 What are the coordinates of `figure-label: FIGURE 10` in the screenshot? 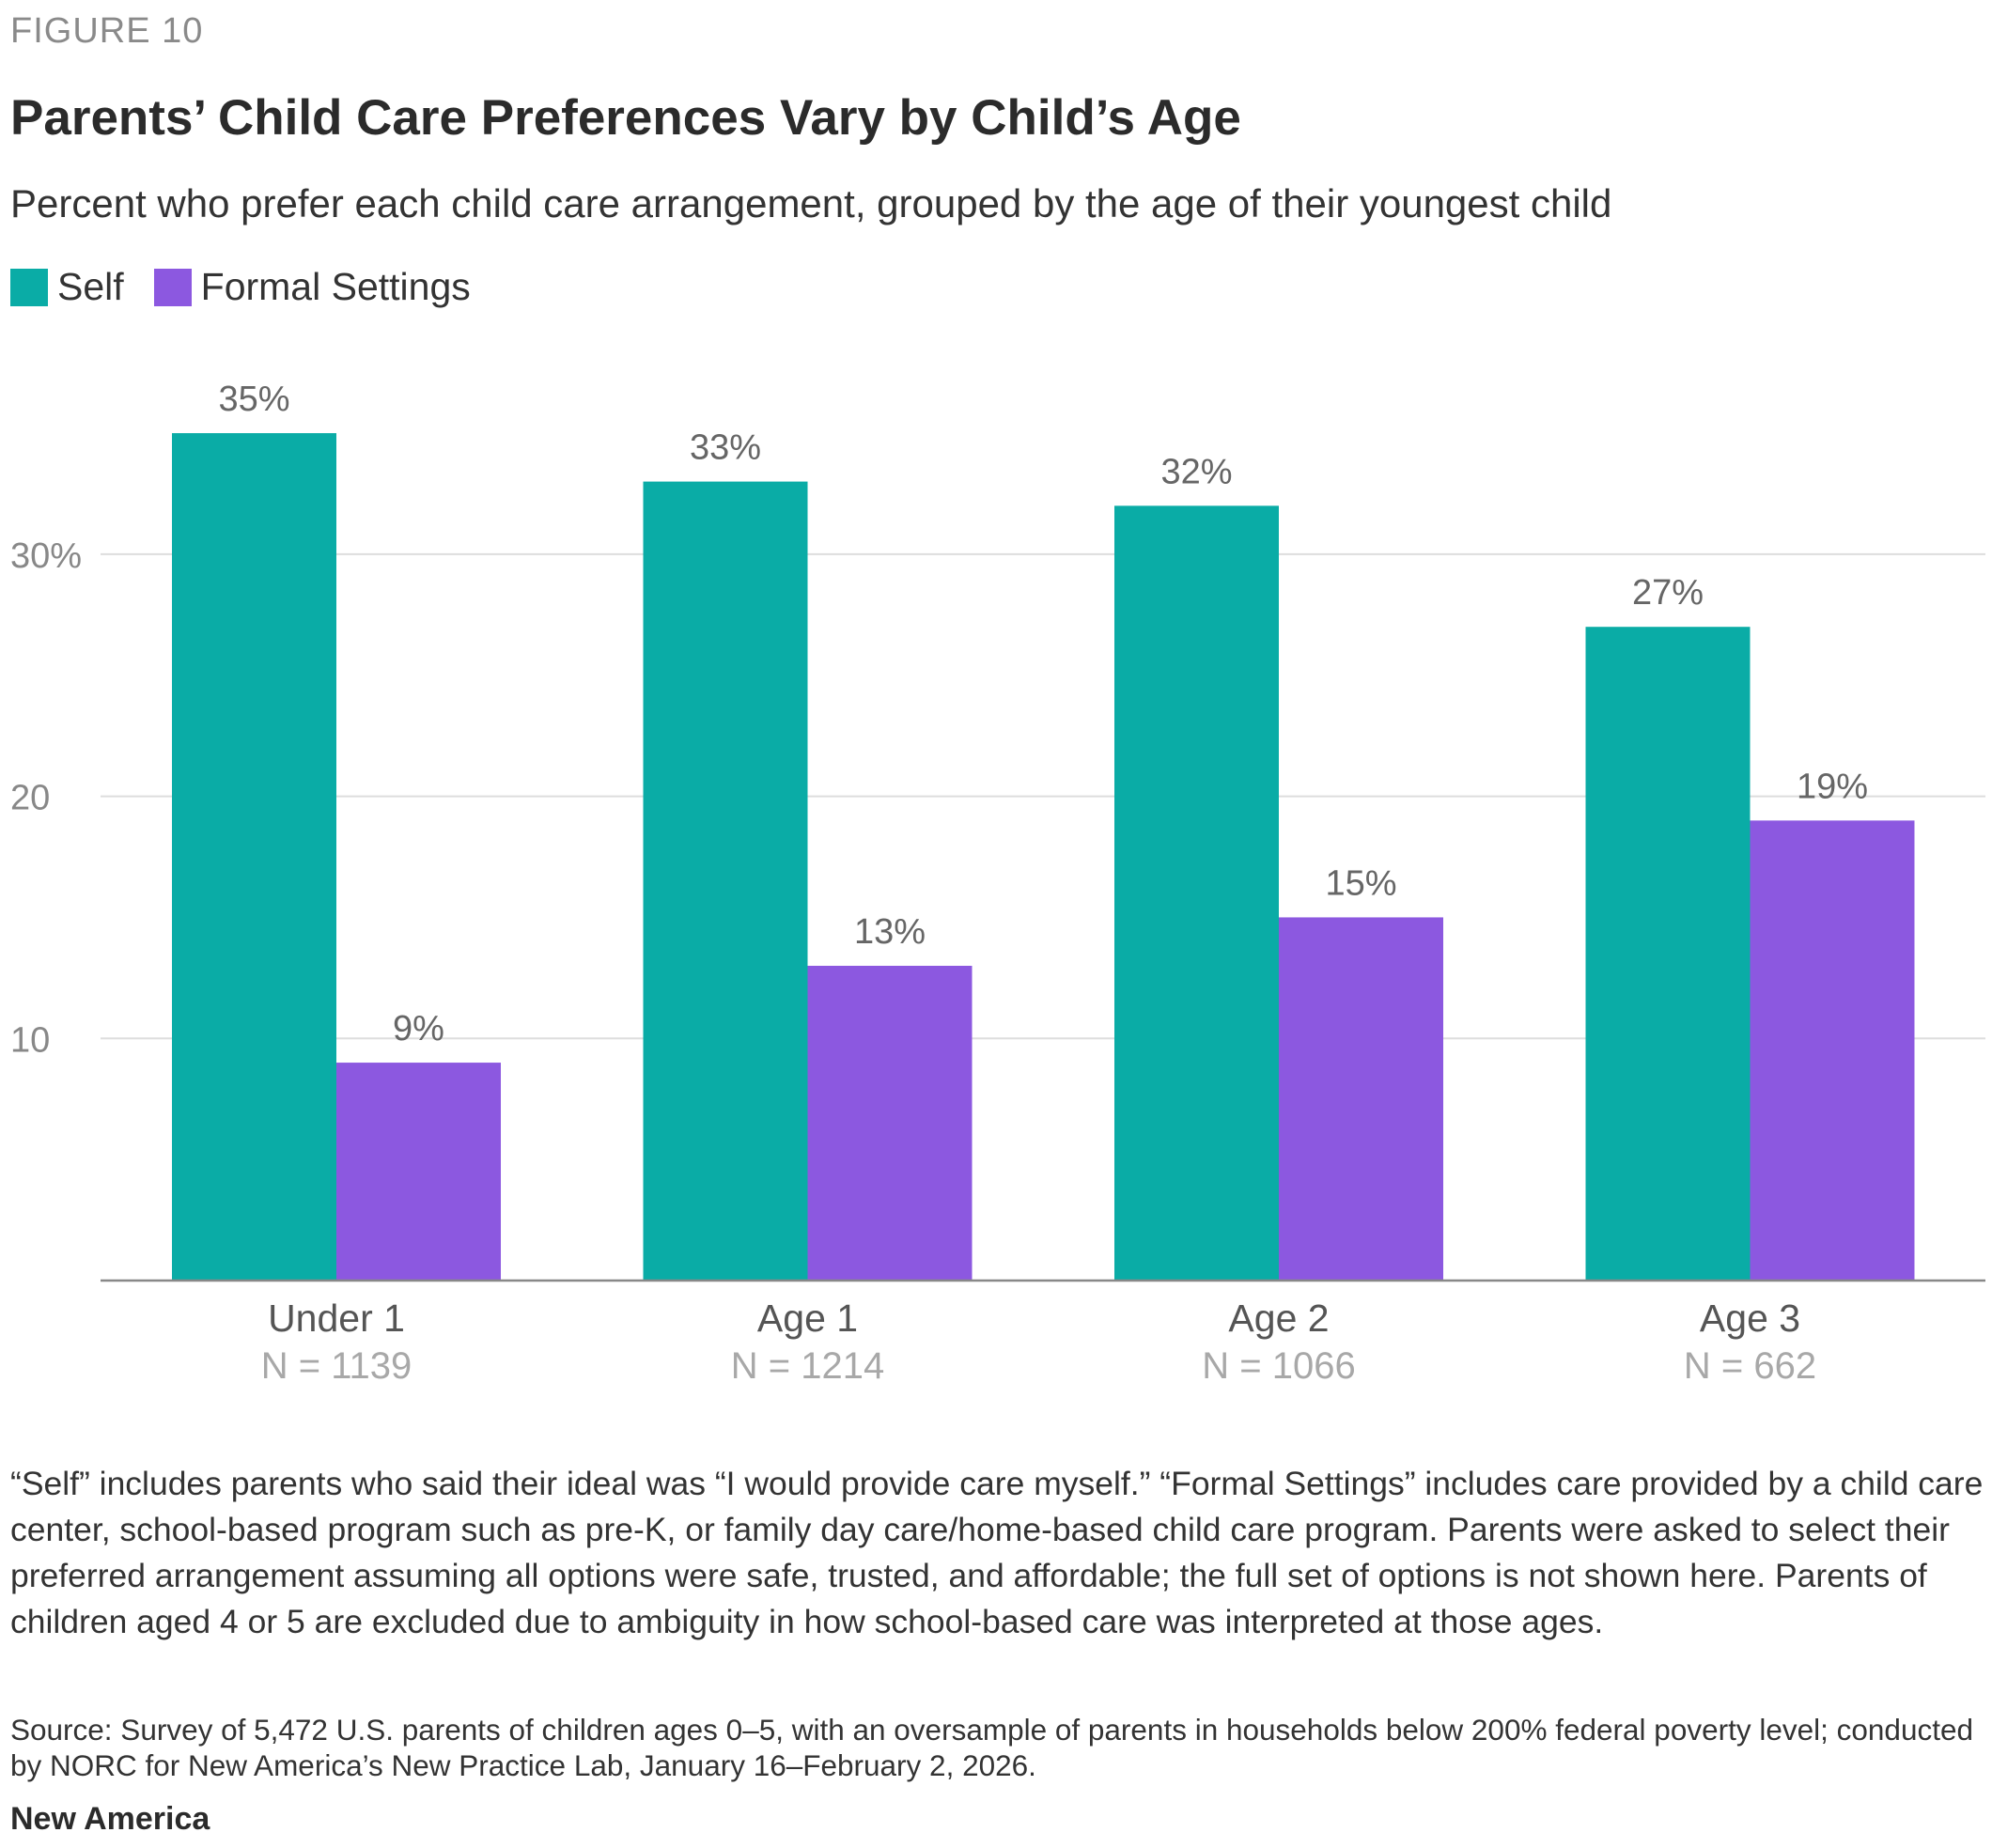 It's located at (107, 31).